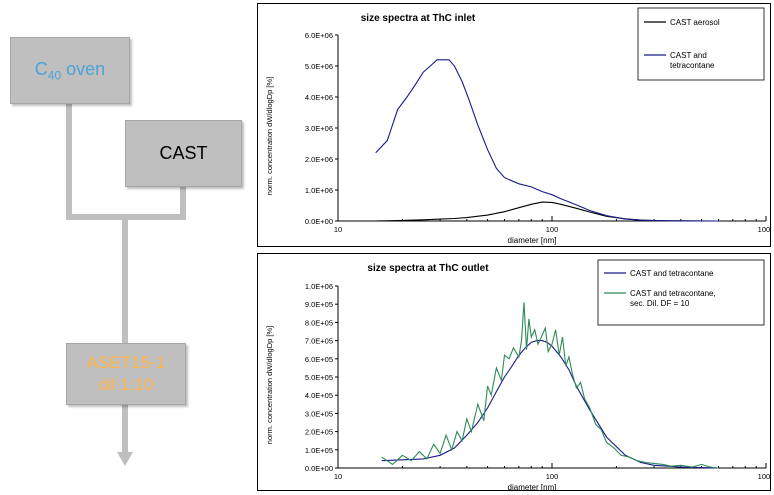  I want to click on y-tick-label: 3.0E+06, so click(319, 128).